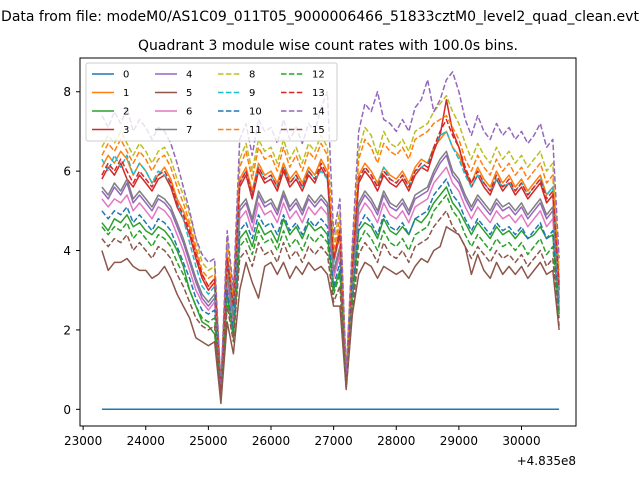 This screenshot has width=640, height=480. I want to click on x-tick-label: 28000, so click(396, 441).